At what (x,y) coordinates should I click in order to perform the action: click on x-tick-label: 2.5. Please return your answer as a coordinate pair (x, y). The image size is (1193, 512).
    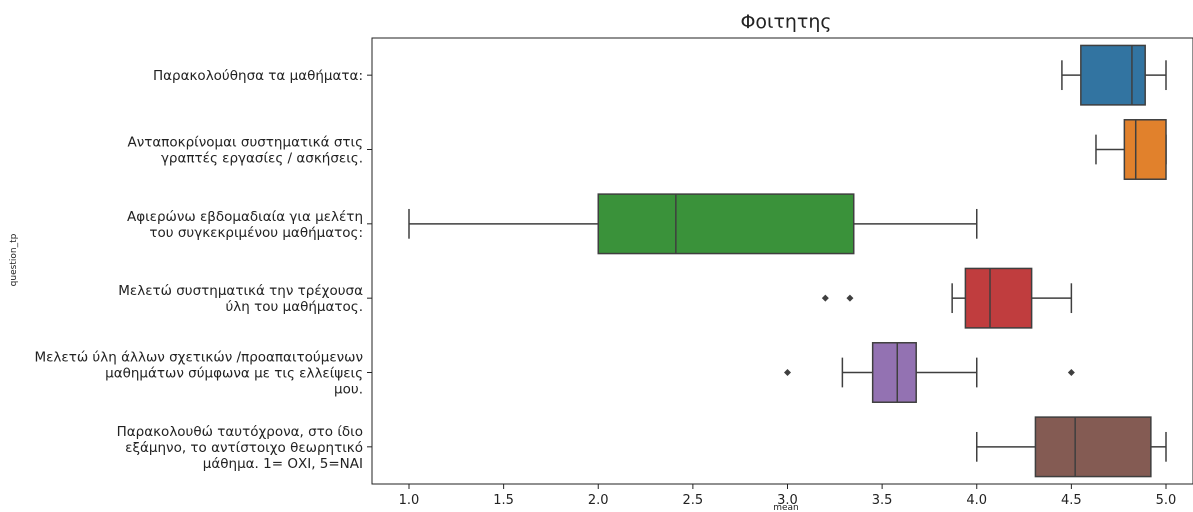
    Looking at the image, I should click on (693, 500).